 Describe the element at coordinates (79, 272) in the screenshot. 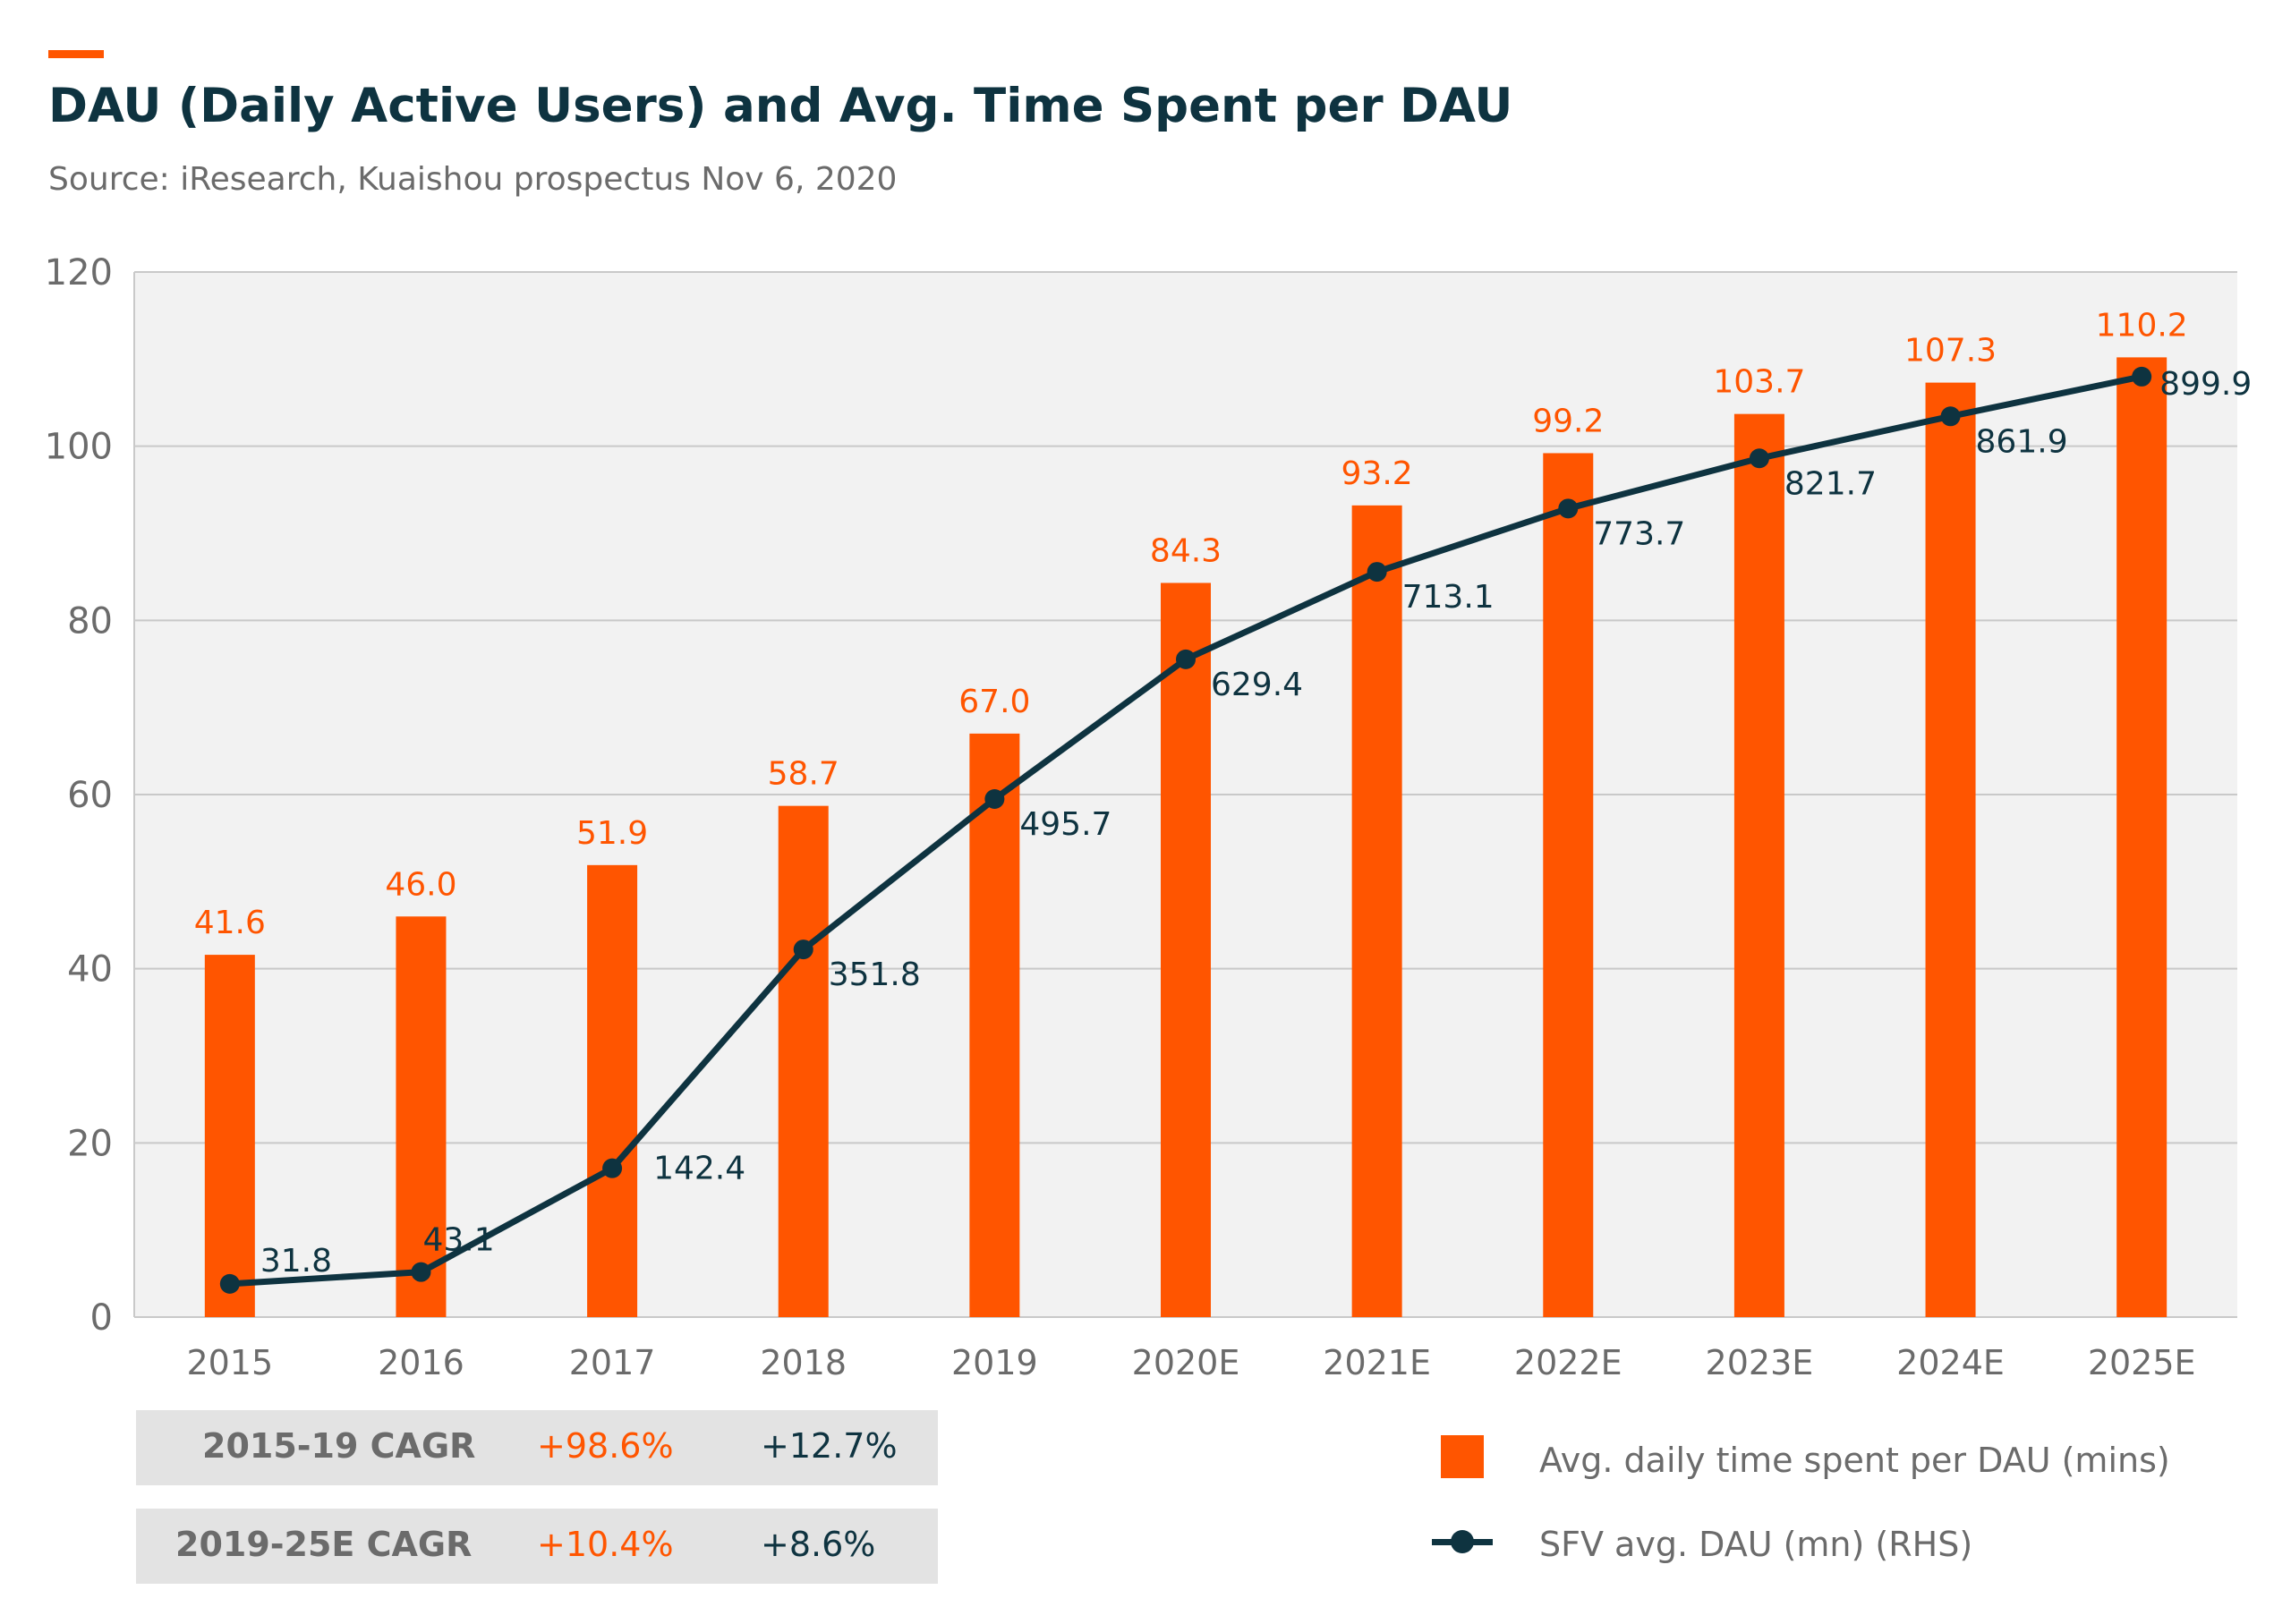

I see `y-tick-label: 120` at that location.